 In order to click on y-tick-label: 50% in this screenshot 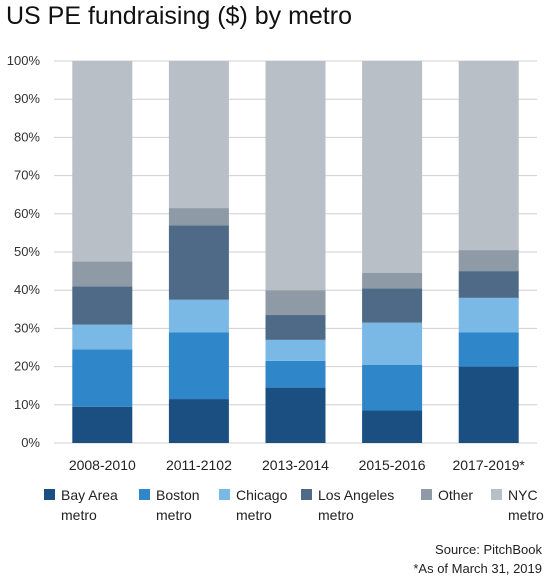, I will do `click(27, 251)`.